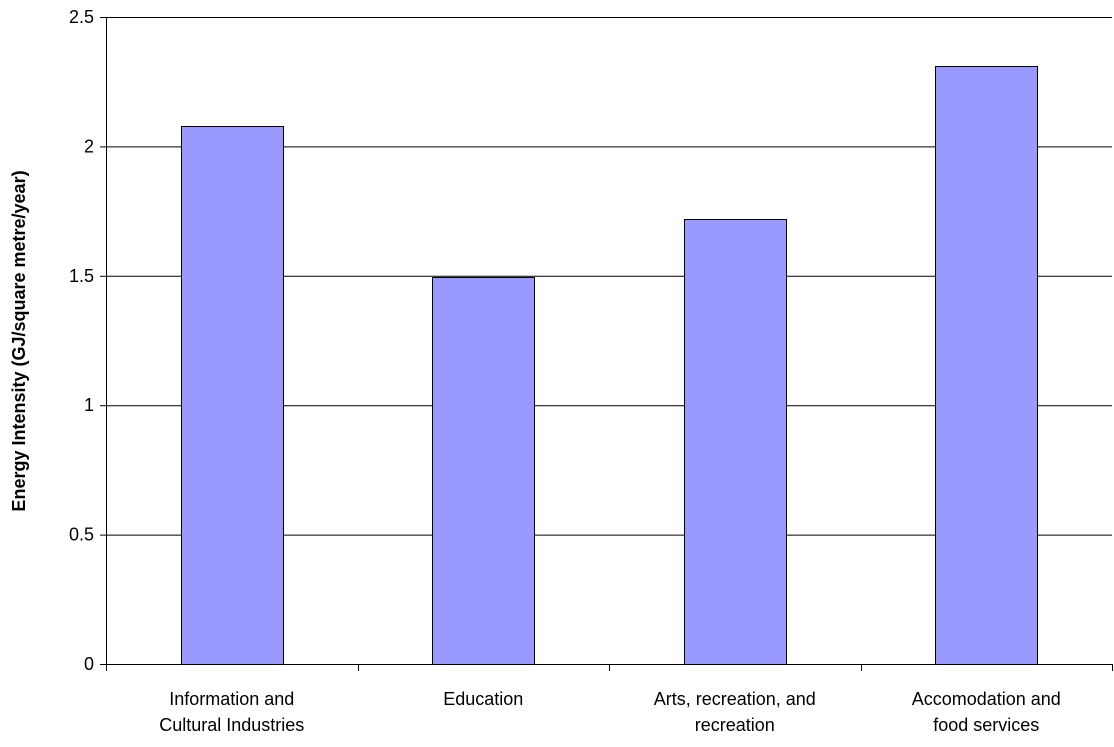 The height and width of the screenshot is (747, 1114). What do you see at coordinates (735, 699) in the screenshot?
I see `x-category-label: Arts, recreation, and` at bounding box center [735, 699].